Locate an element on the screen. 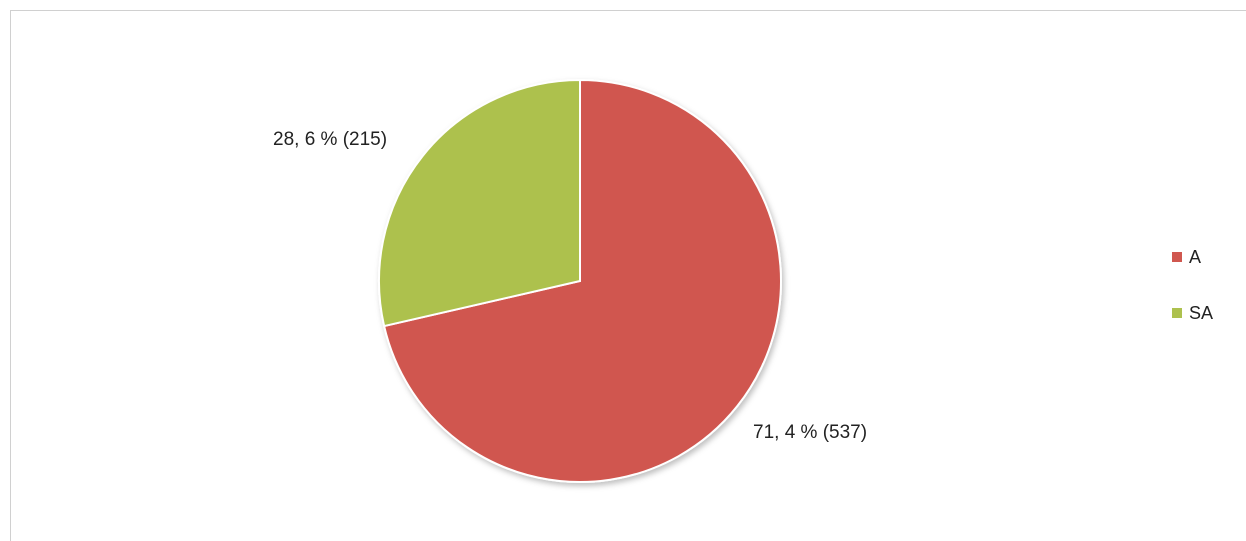 This screenshot has width=1246, height=541. legend: A SA is located at coordinates (1192, 300).